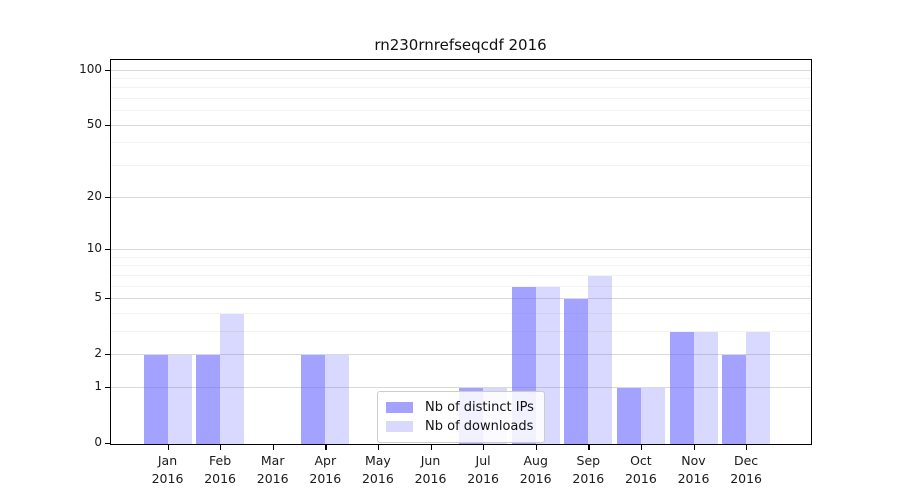 The image size is (900, 500). I want to click on chart-title: rn230rnrefseqcdf 2016, so click(460, 45).